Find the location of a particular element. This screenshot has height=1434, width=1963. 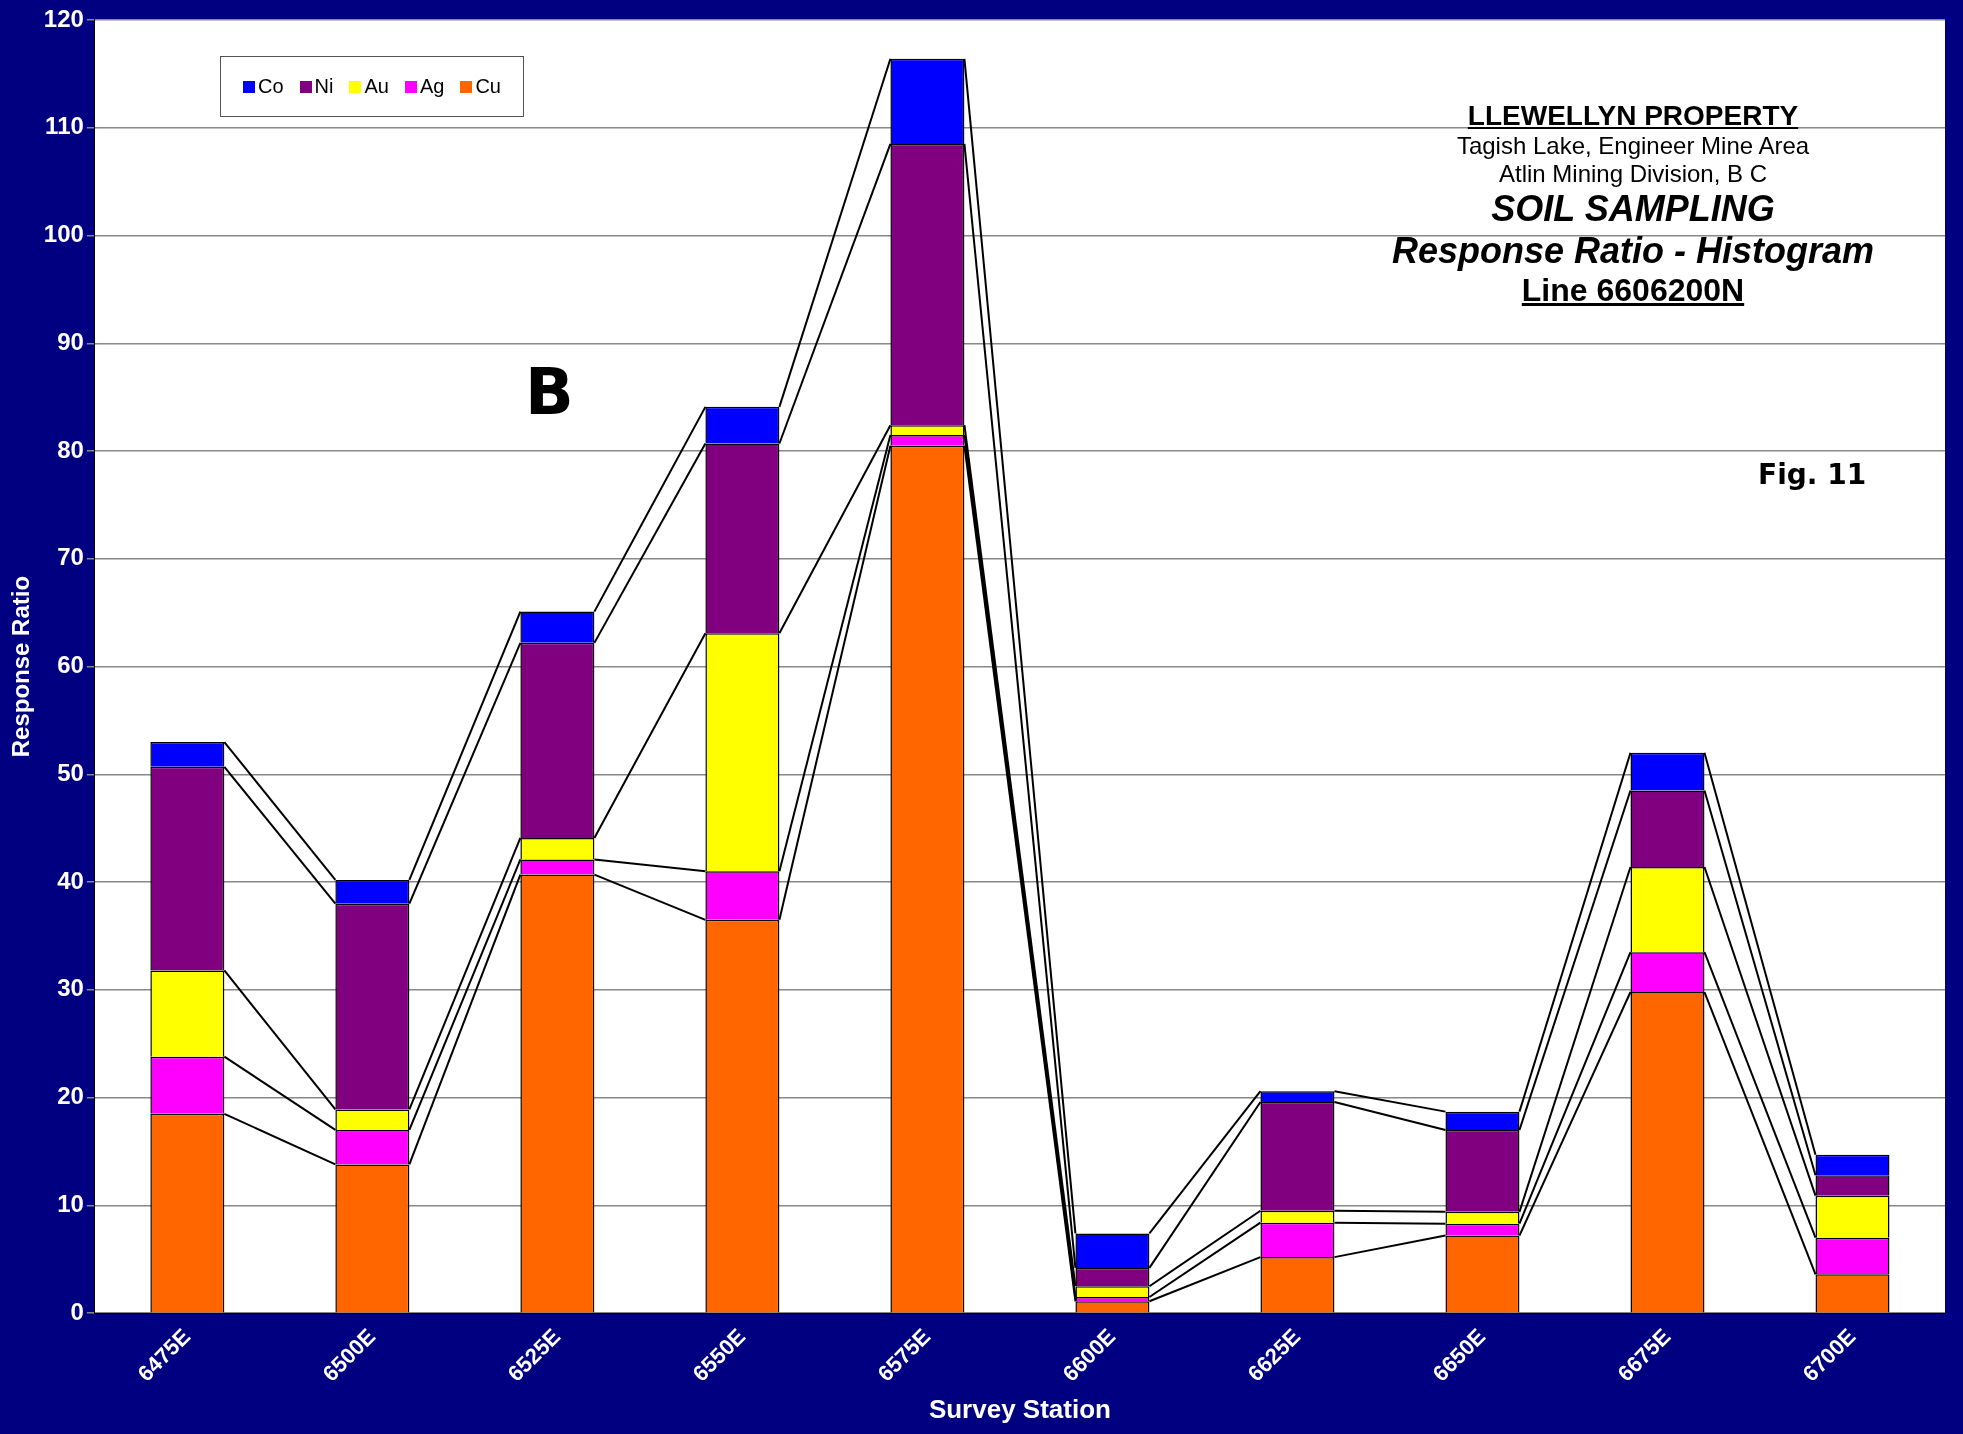

y-tick-label: 50 is located at coordinates (70, 772).